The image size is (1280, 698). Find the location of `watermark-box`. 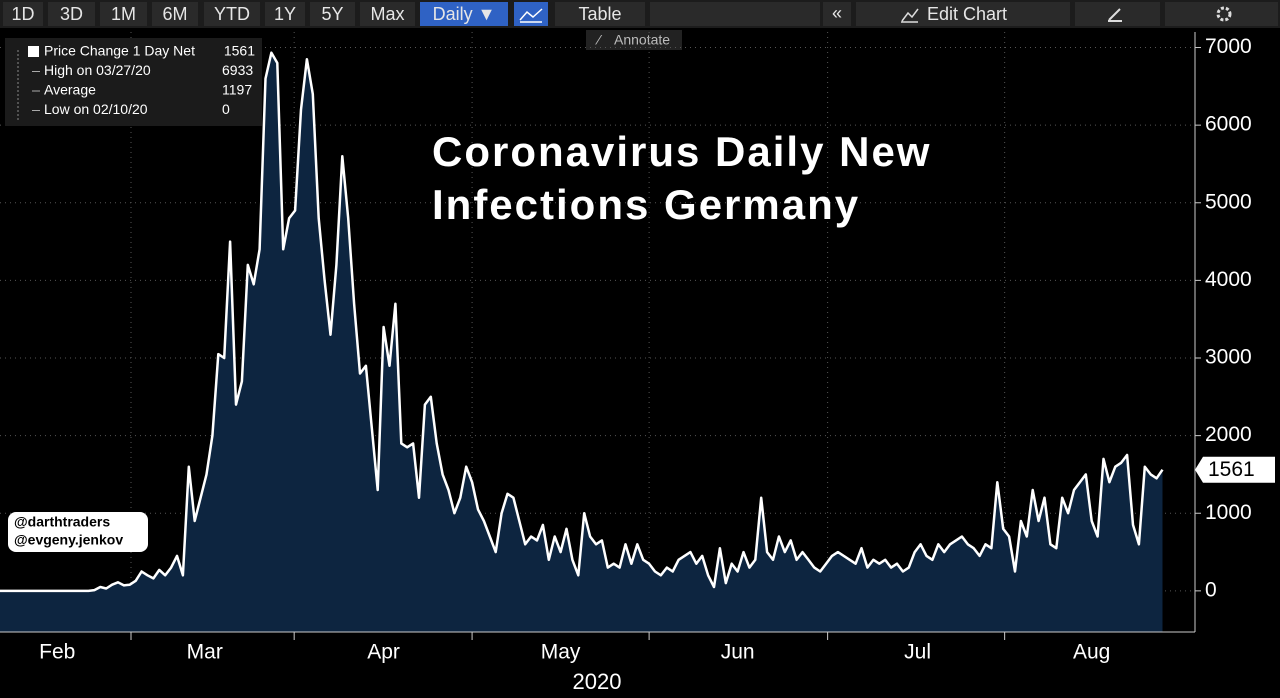

watermark-box is located at coordinates (78, 532).